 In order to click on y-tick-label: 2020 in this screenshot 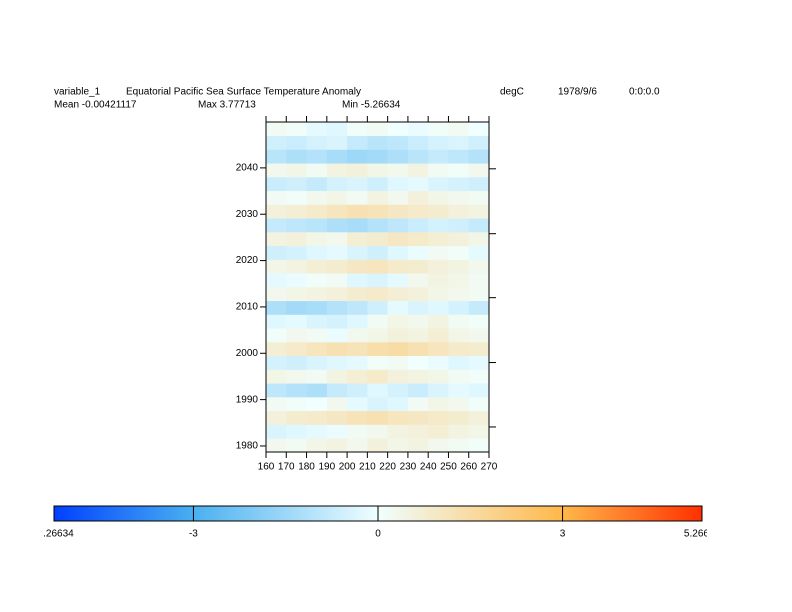, I will do `click(247, 260)`.